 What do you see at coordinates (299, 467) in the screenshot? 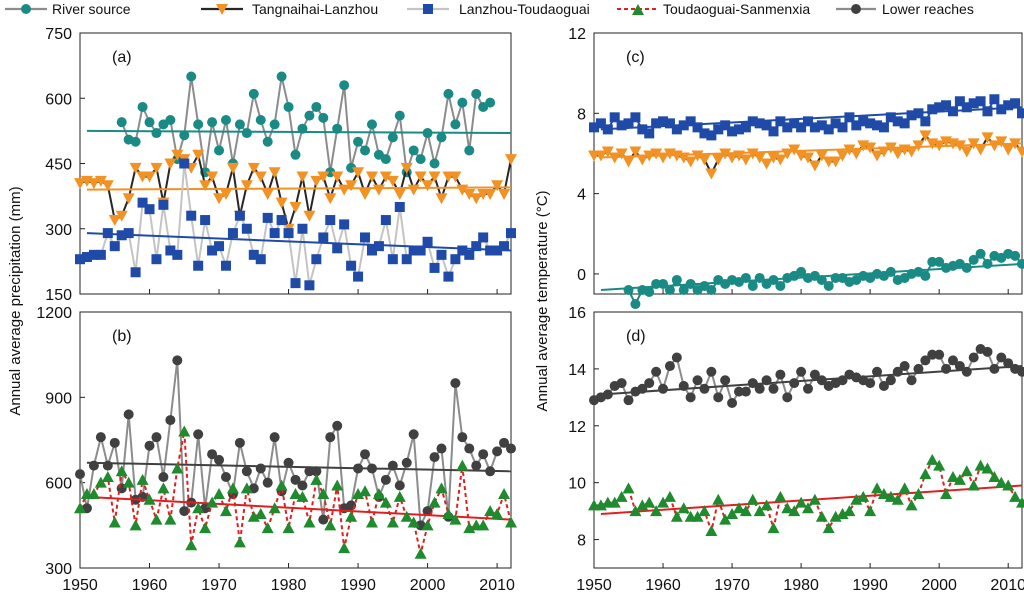
I see `trend-line` at bounding box center [299, 467].